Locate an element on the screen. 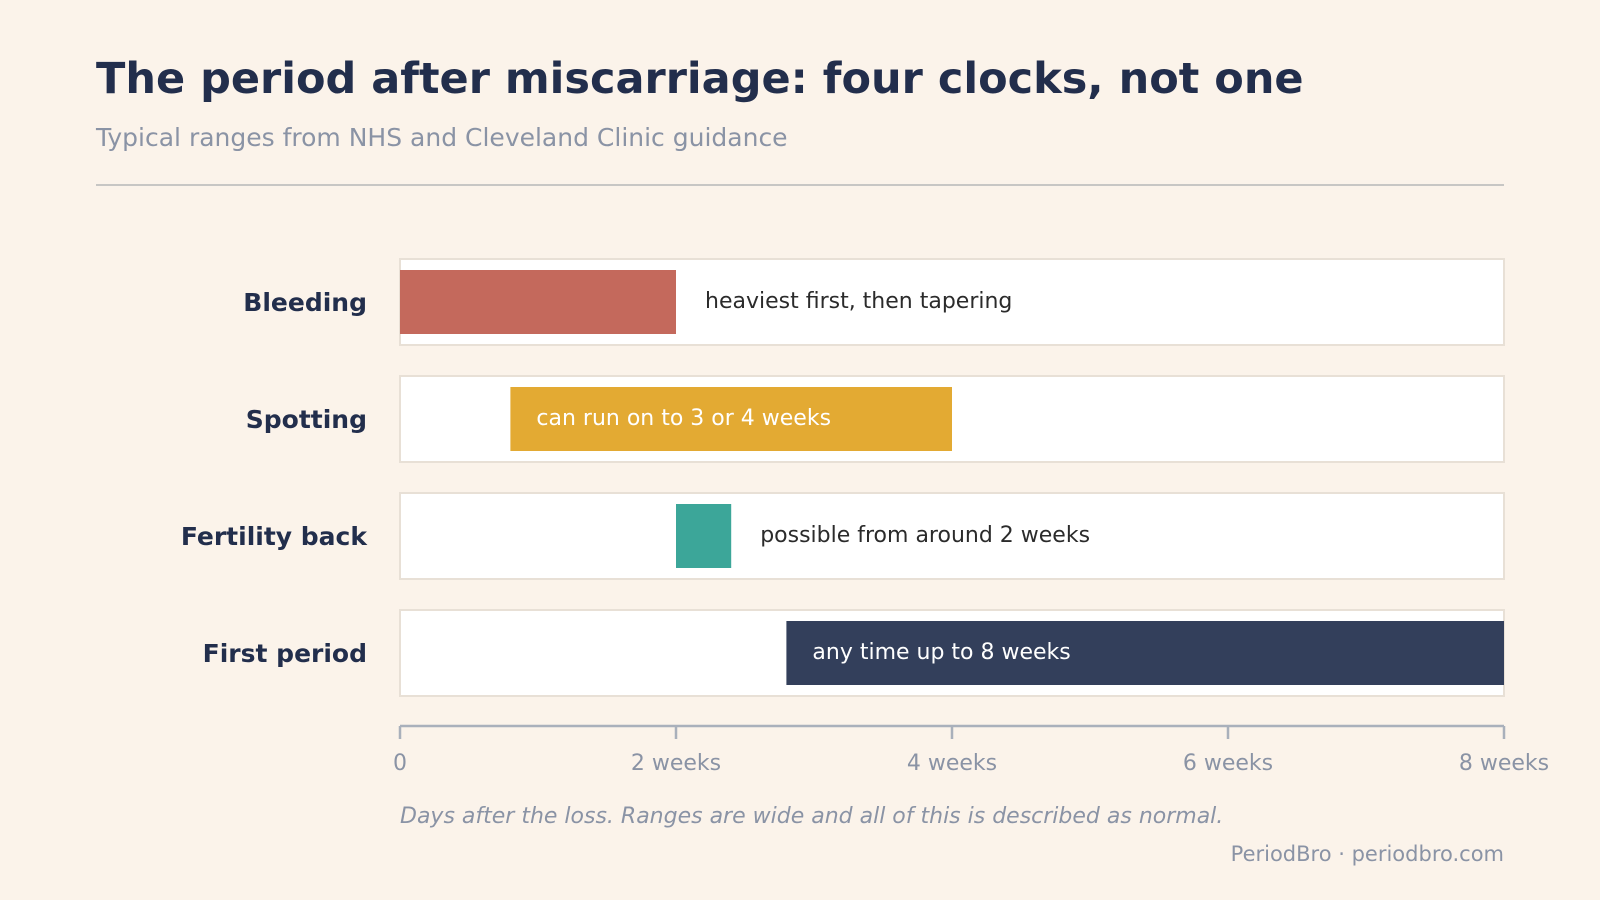 The image size is (1600, 900). x-tick-label-4: 8 weeks is located at coordinates (1504, 763).